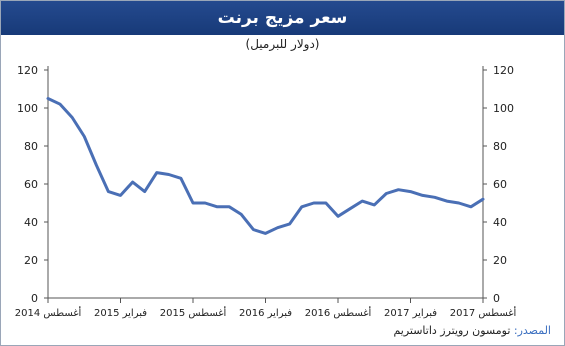 This screenshot has height=346, width=565. What do you see at coordinates (452, 330) in the screenshot?
I see `source-text: تومسون رويترز داتاستريم` at bounding box center [452, 330].